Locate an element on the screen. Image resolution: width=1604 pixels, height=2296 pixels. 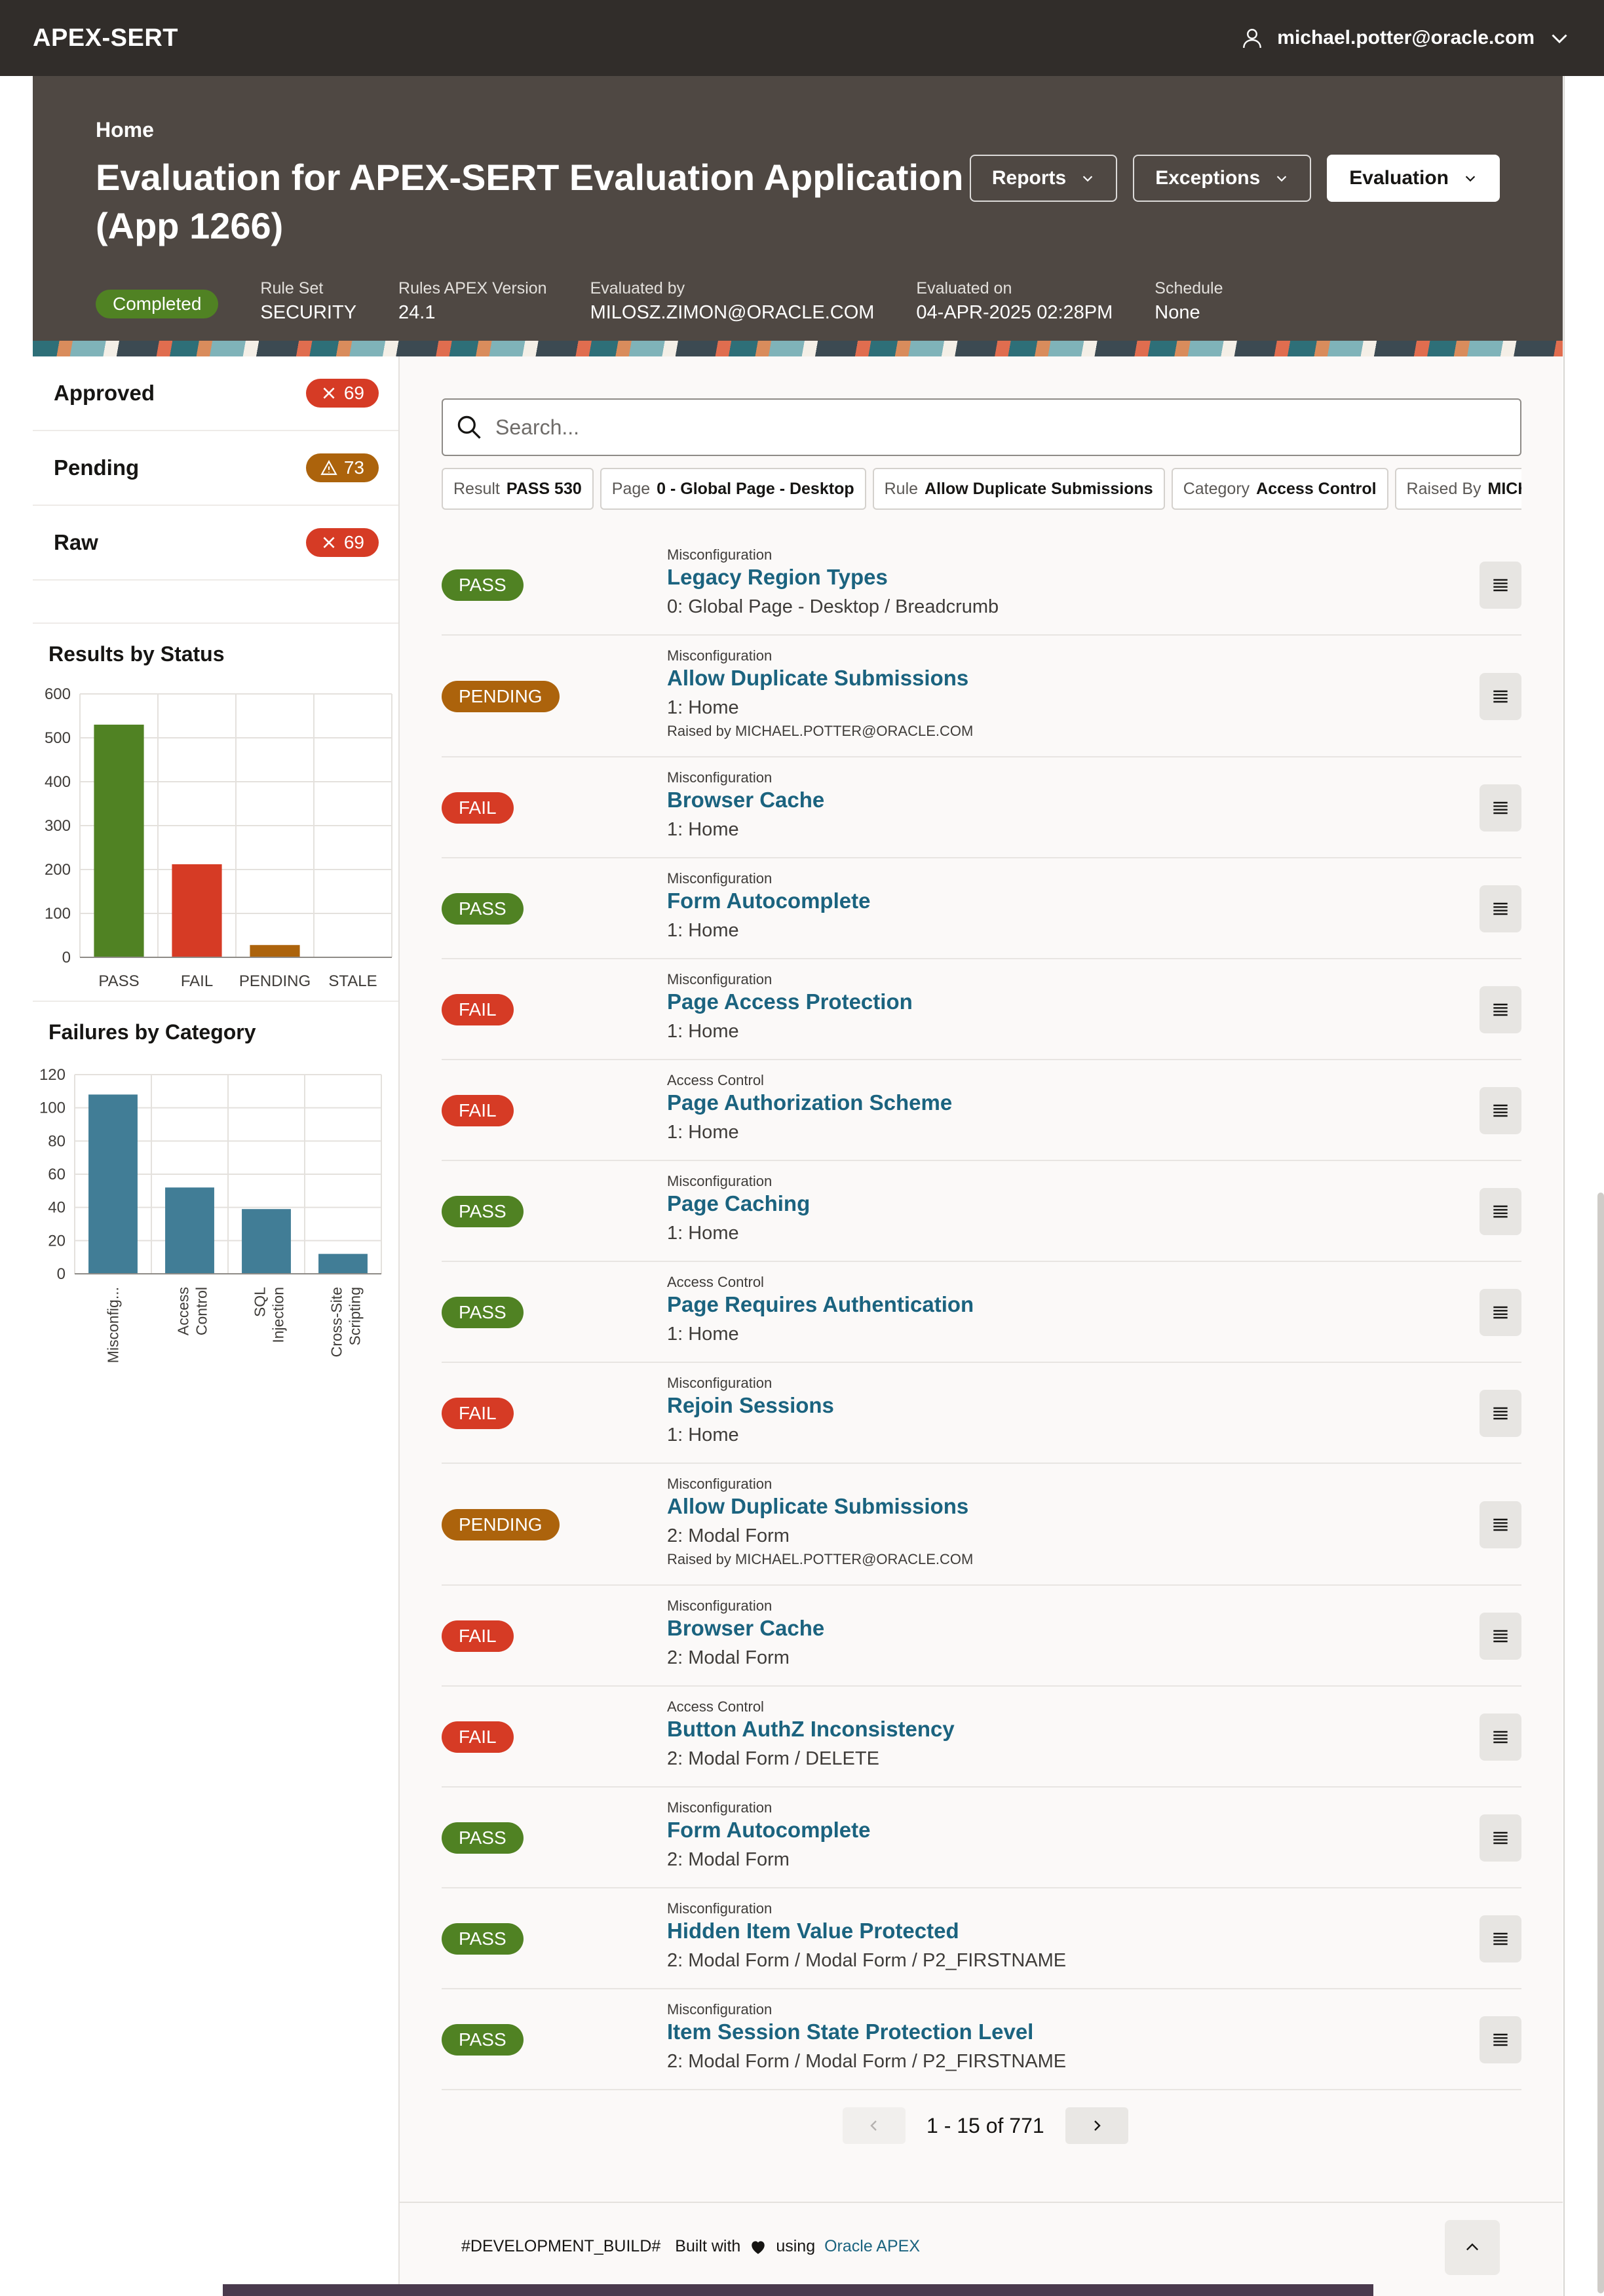
results-by-status-chart: 0 100 200 300 400 500 600 PASS FAIL PENDING STALE is located at coordinates (218, 837).